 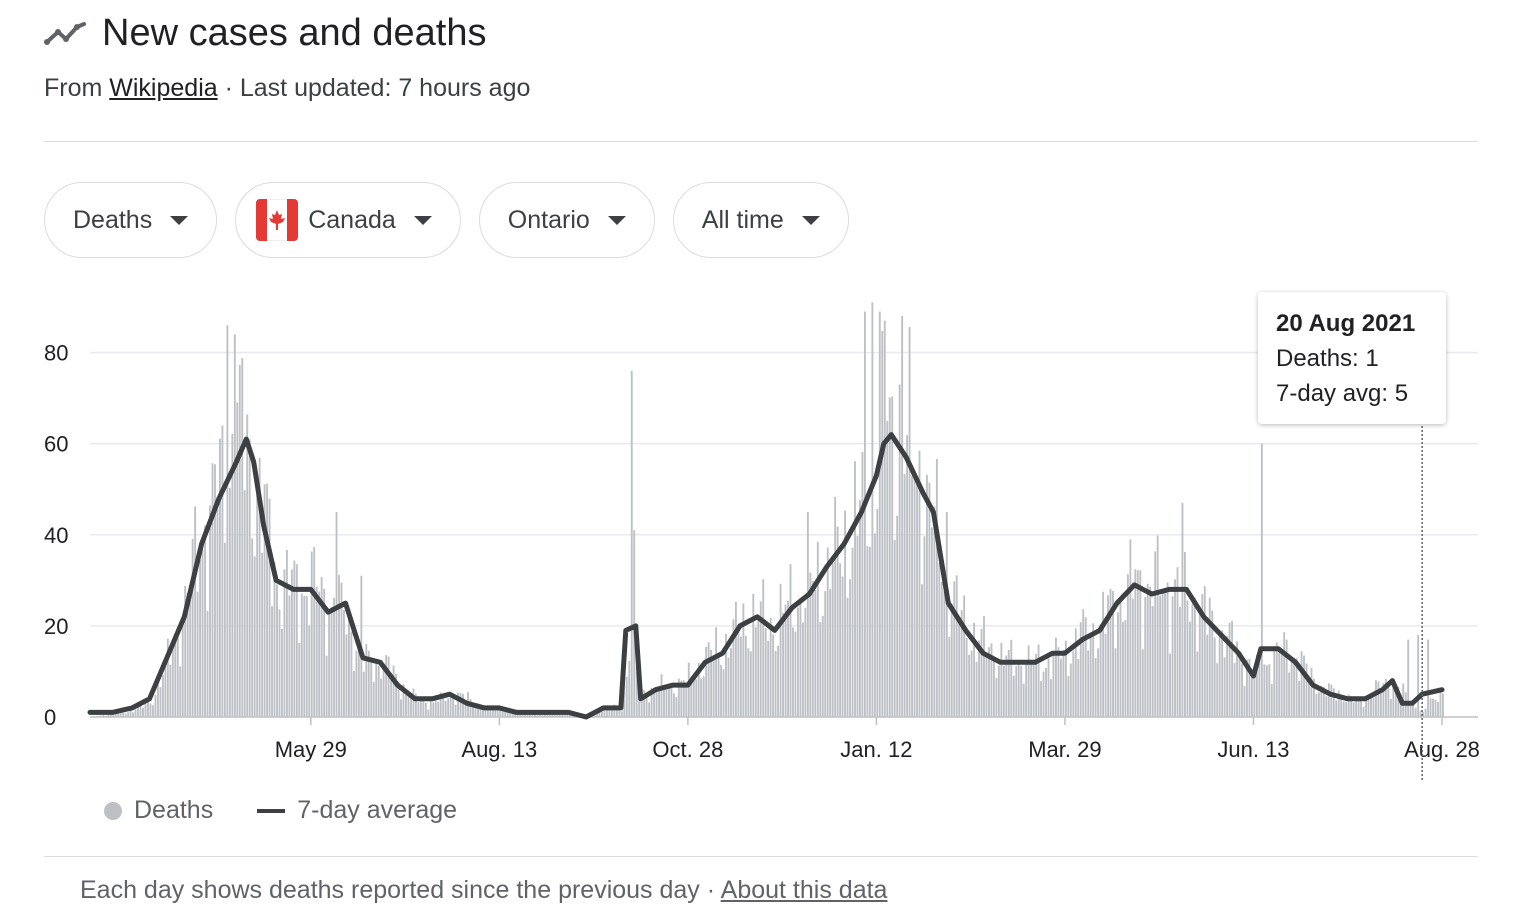 What do you see at coordinates (760, 220) in the screenshot?
I see `time-range-dropdown: All time` at bounding box center [760, 220].